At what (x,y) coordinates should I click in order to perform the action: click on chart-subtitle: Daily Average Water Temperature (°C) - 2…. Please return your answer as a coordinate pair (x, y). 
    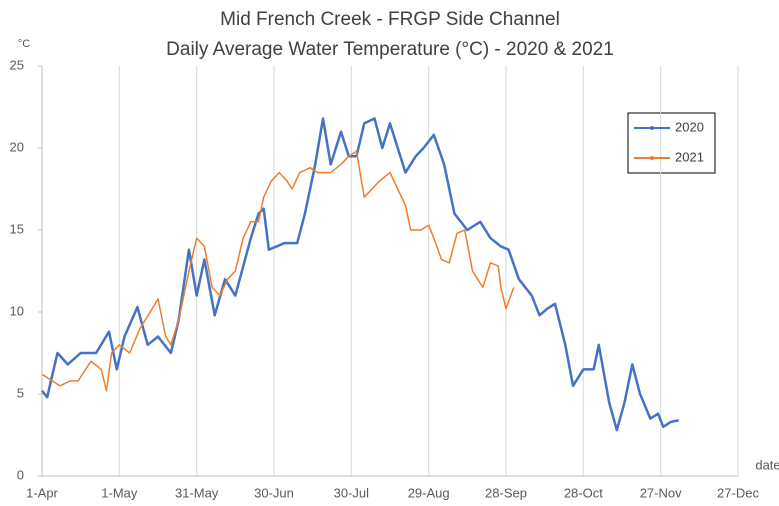
    Looking at the image, I should click on (390, 49).